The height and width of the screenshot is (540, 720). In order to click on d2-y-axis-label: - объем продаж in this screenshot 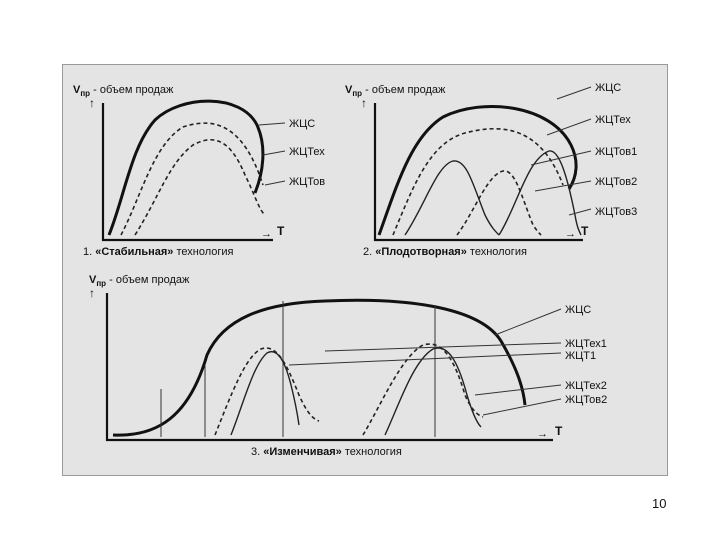, I will do `click(404, 90)`.